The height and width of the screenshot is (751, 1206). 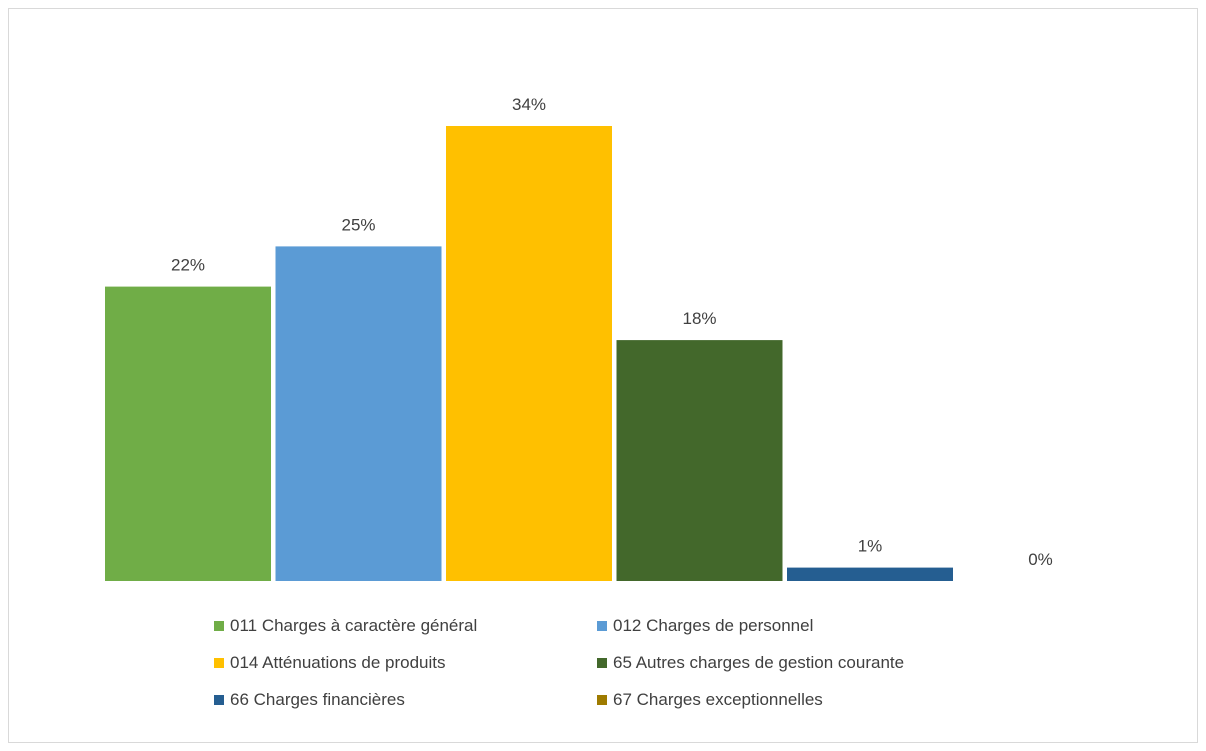 What do you see at coordinates (1040, 559) in the screenshot?
I see `data-label-6: 0%` at bounding box center [1040, 559].